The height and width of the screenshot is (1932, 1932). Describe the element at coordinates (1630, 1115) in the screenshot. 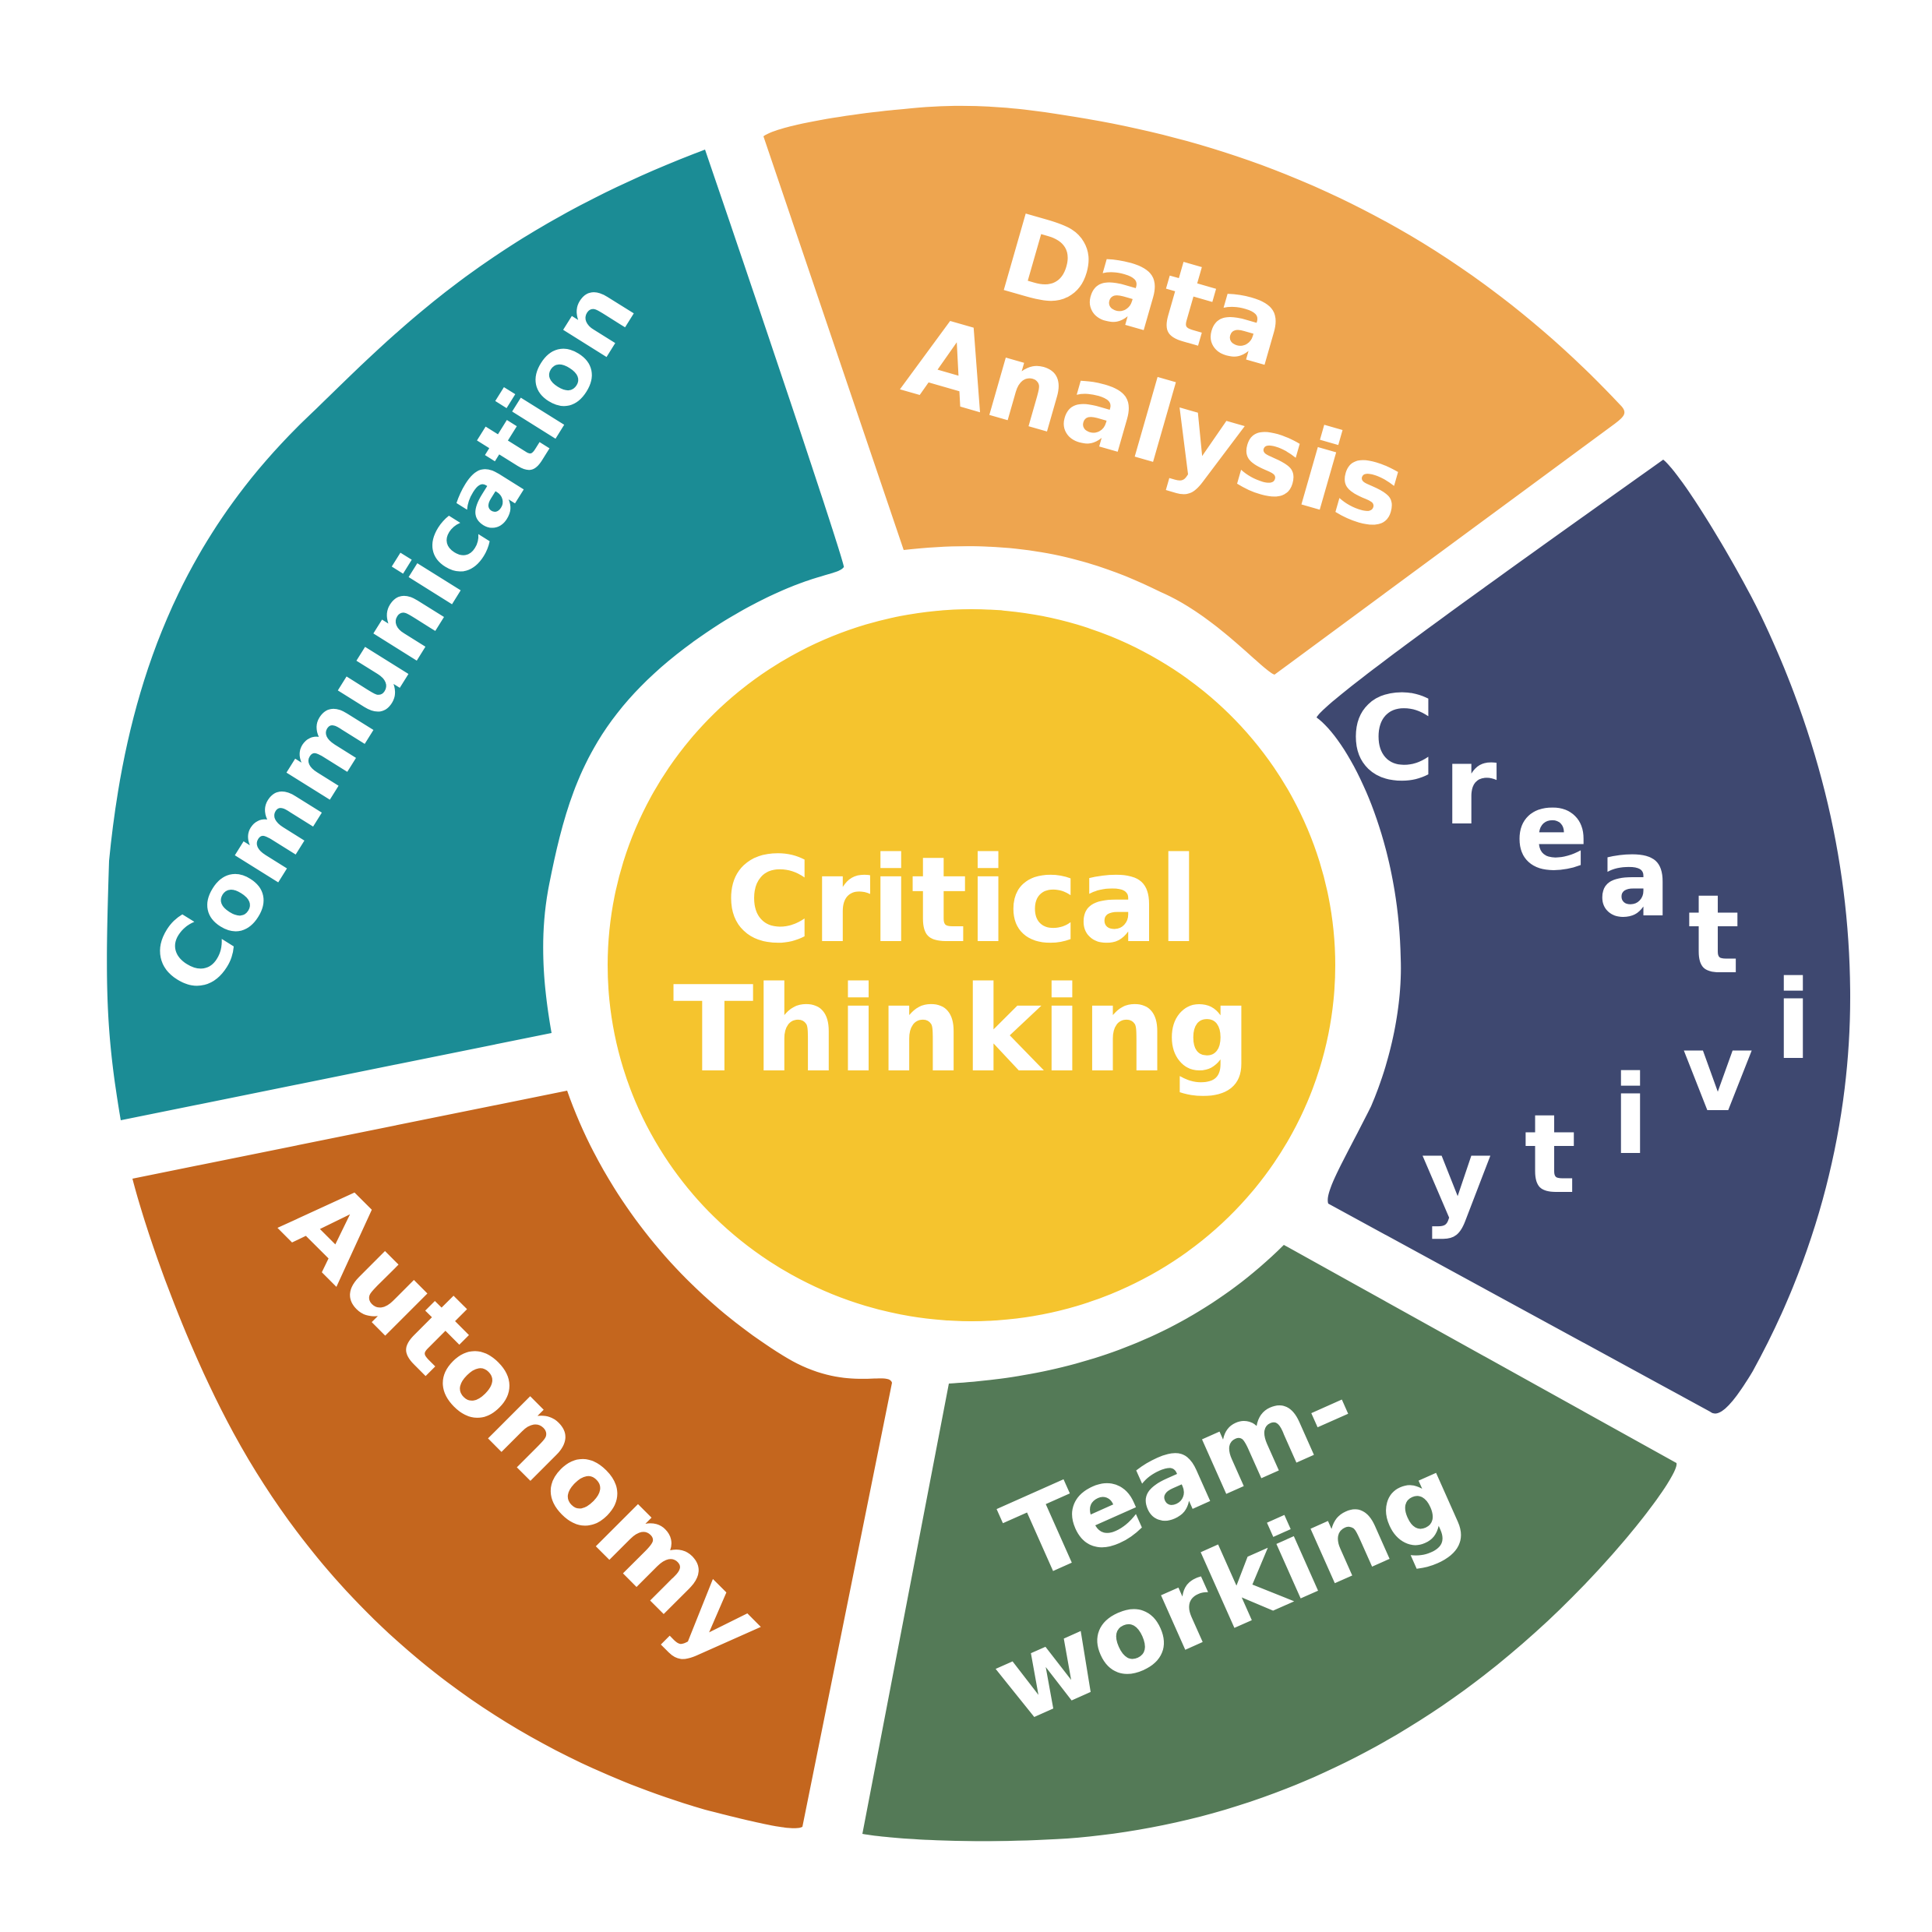

I see `creativity-letter-7: i` at that location.